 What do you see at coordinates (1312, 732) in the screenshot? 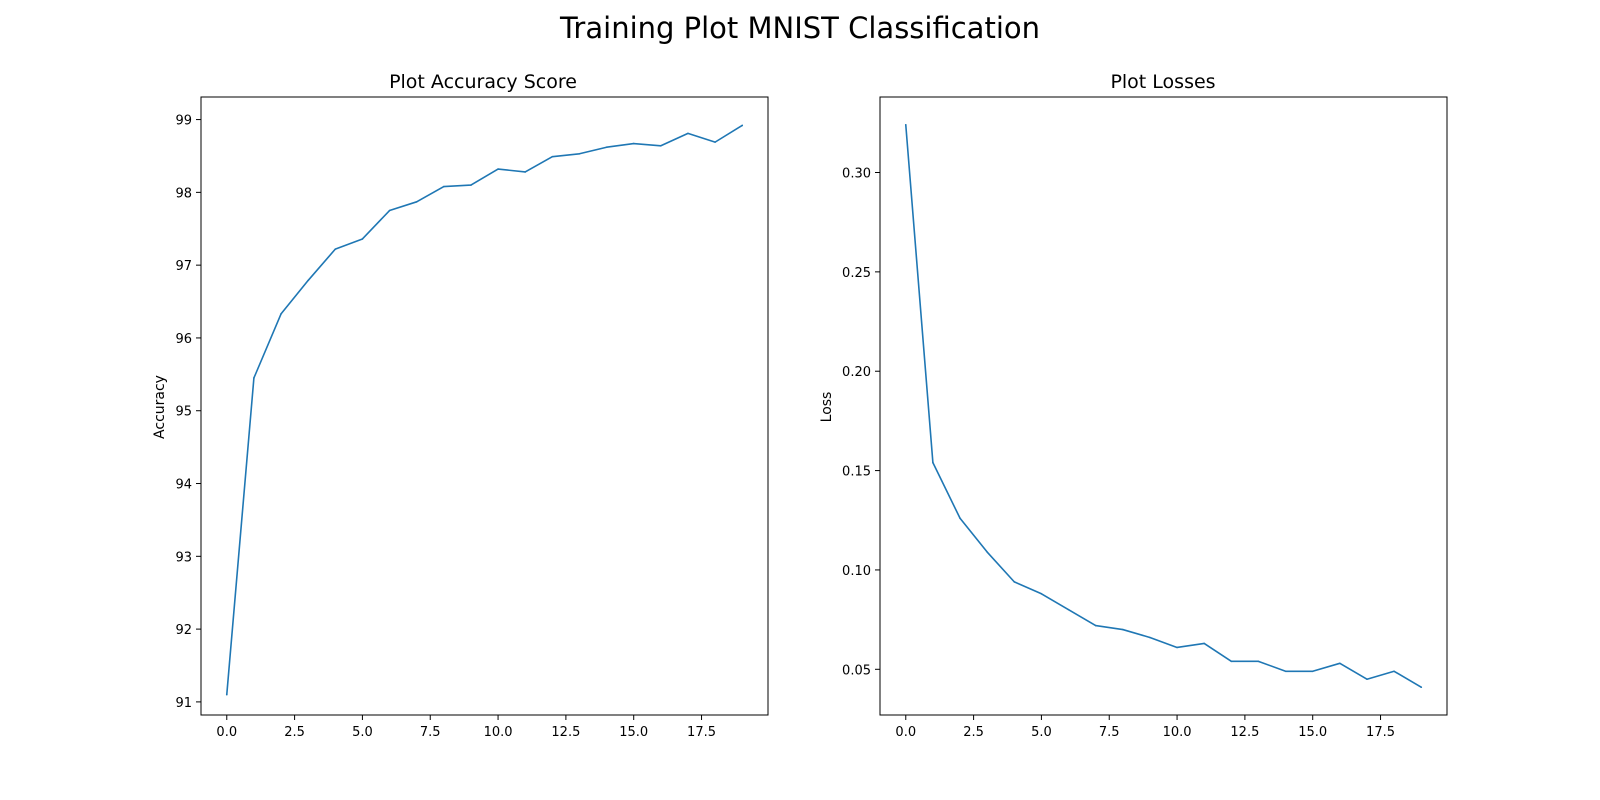
I see `loss-x-tick-label: 15.0` at bounding box center [1312, 732].